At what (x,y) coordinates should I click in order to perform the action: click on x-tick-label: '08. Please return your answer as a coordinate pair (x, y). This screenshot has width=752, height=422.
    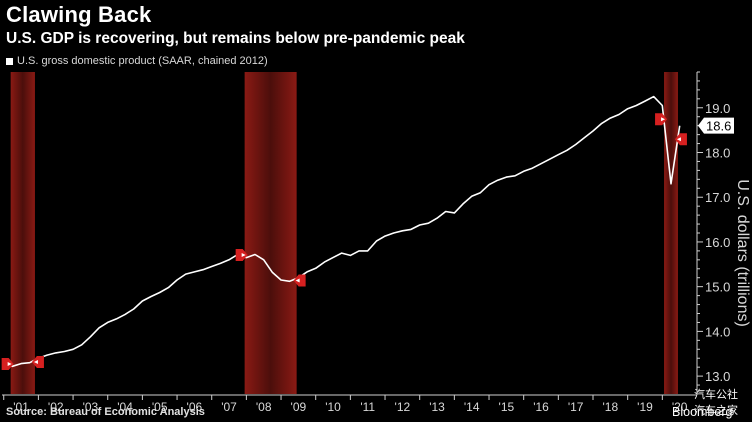
    Looking at the image, I should click on (264, 407).